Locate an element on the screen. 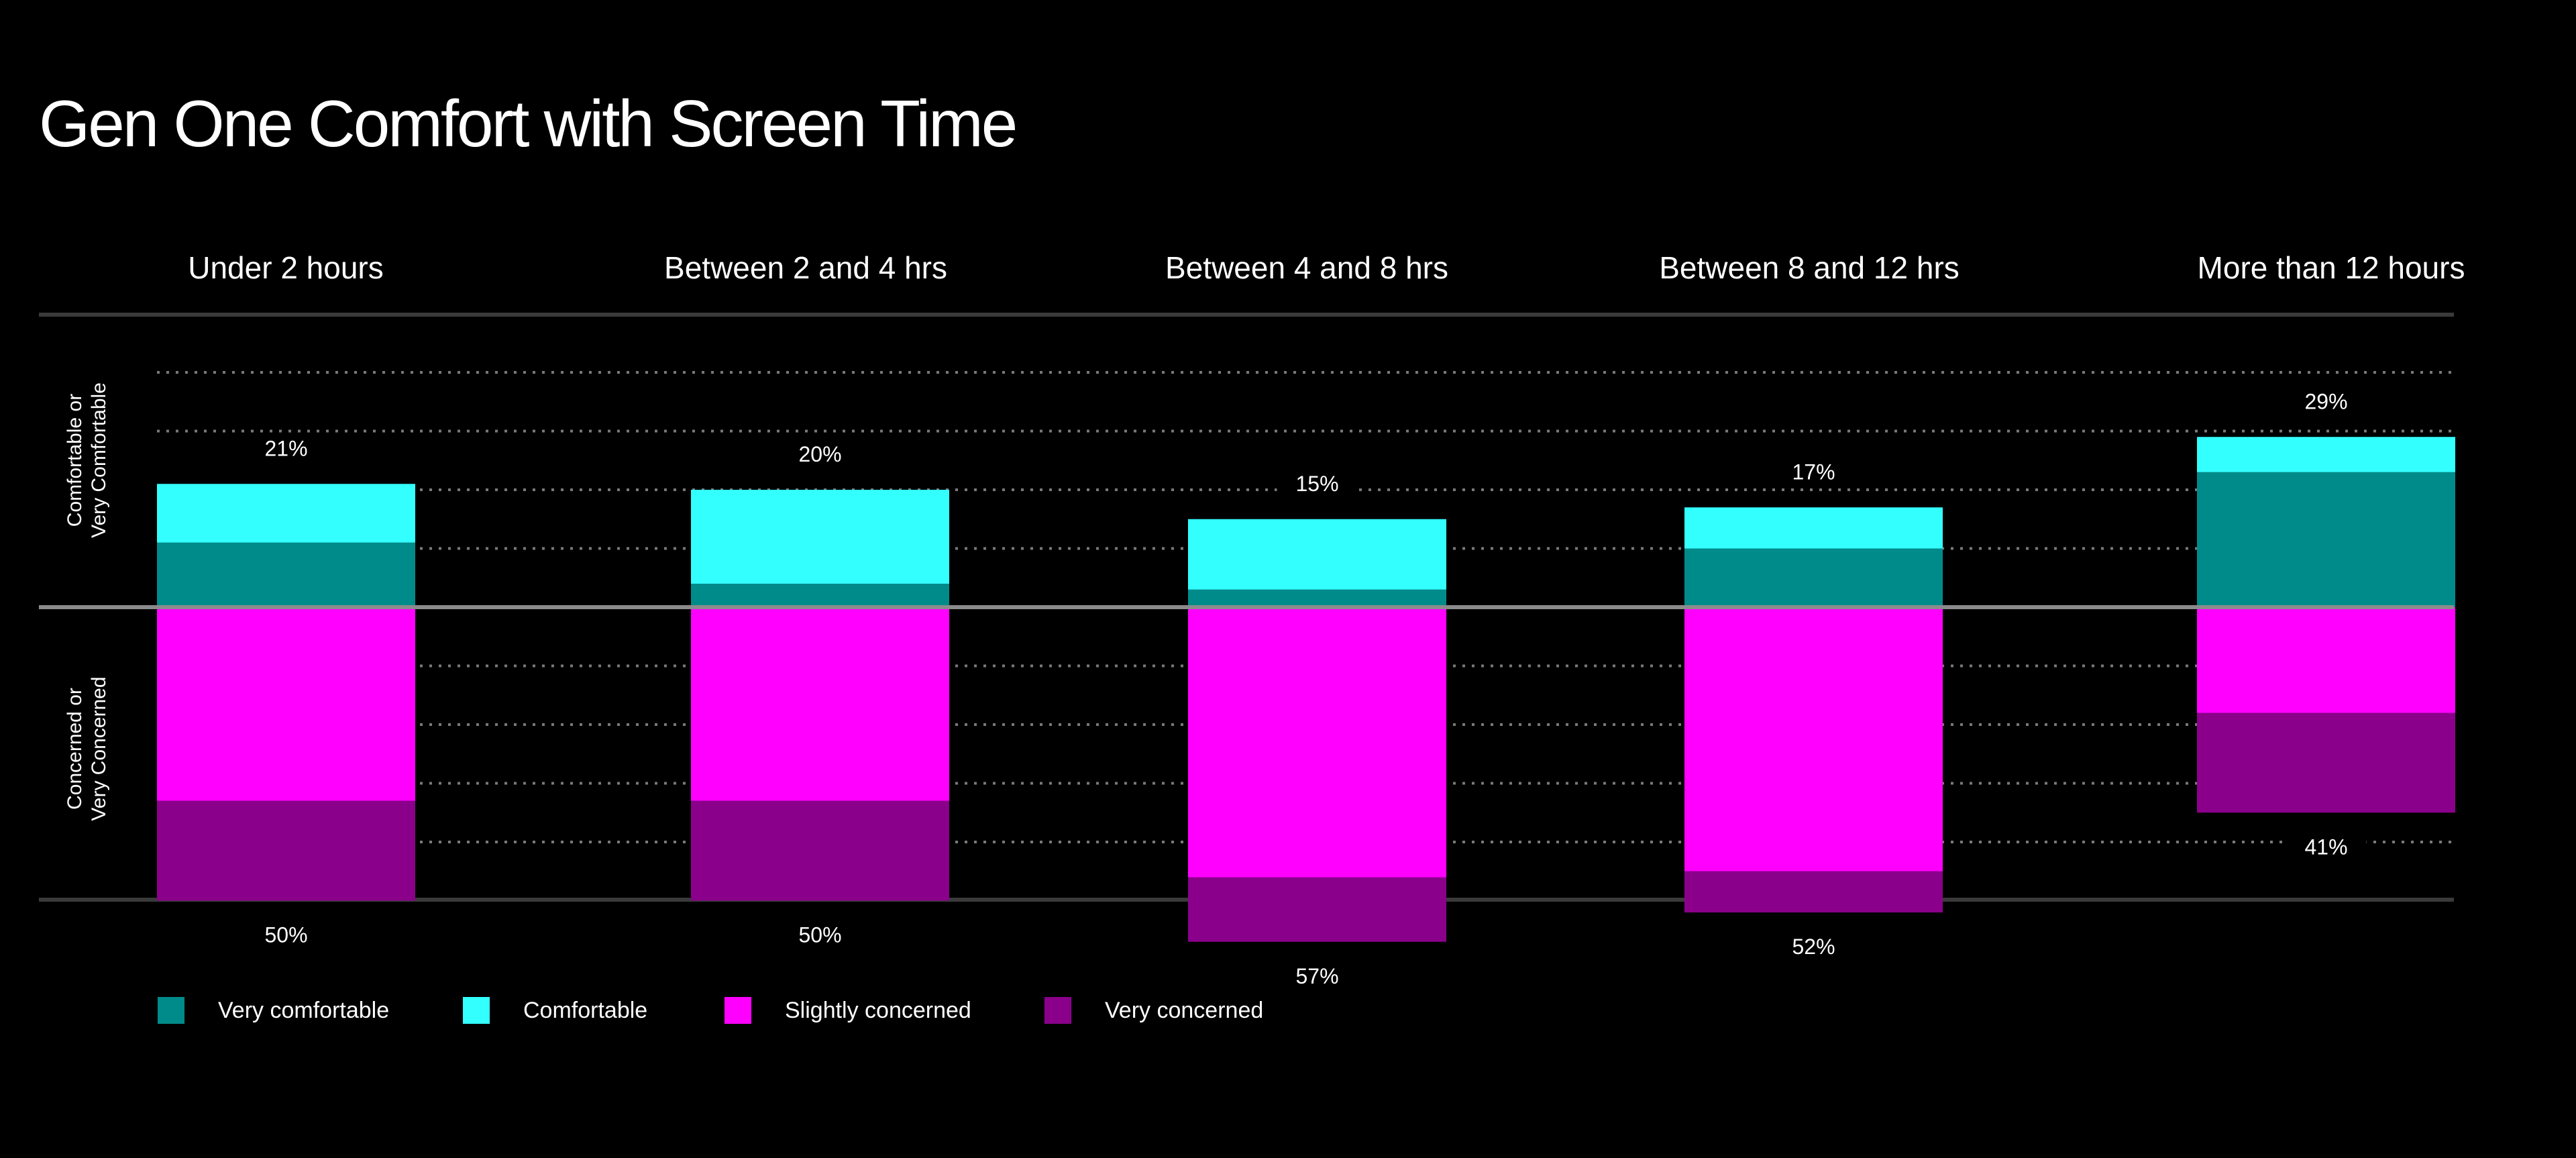 The width and height of the screenshot is (2576, 1158). total-comfortable-label: 20% is located at coordinates (819, 454).